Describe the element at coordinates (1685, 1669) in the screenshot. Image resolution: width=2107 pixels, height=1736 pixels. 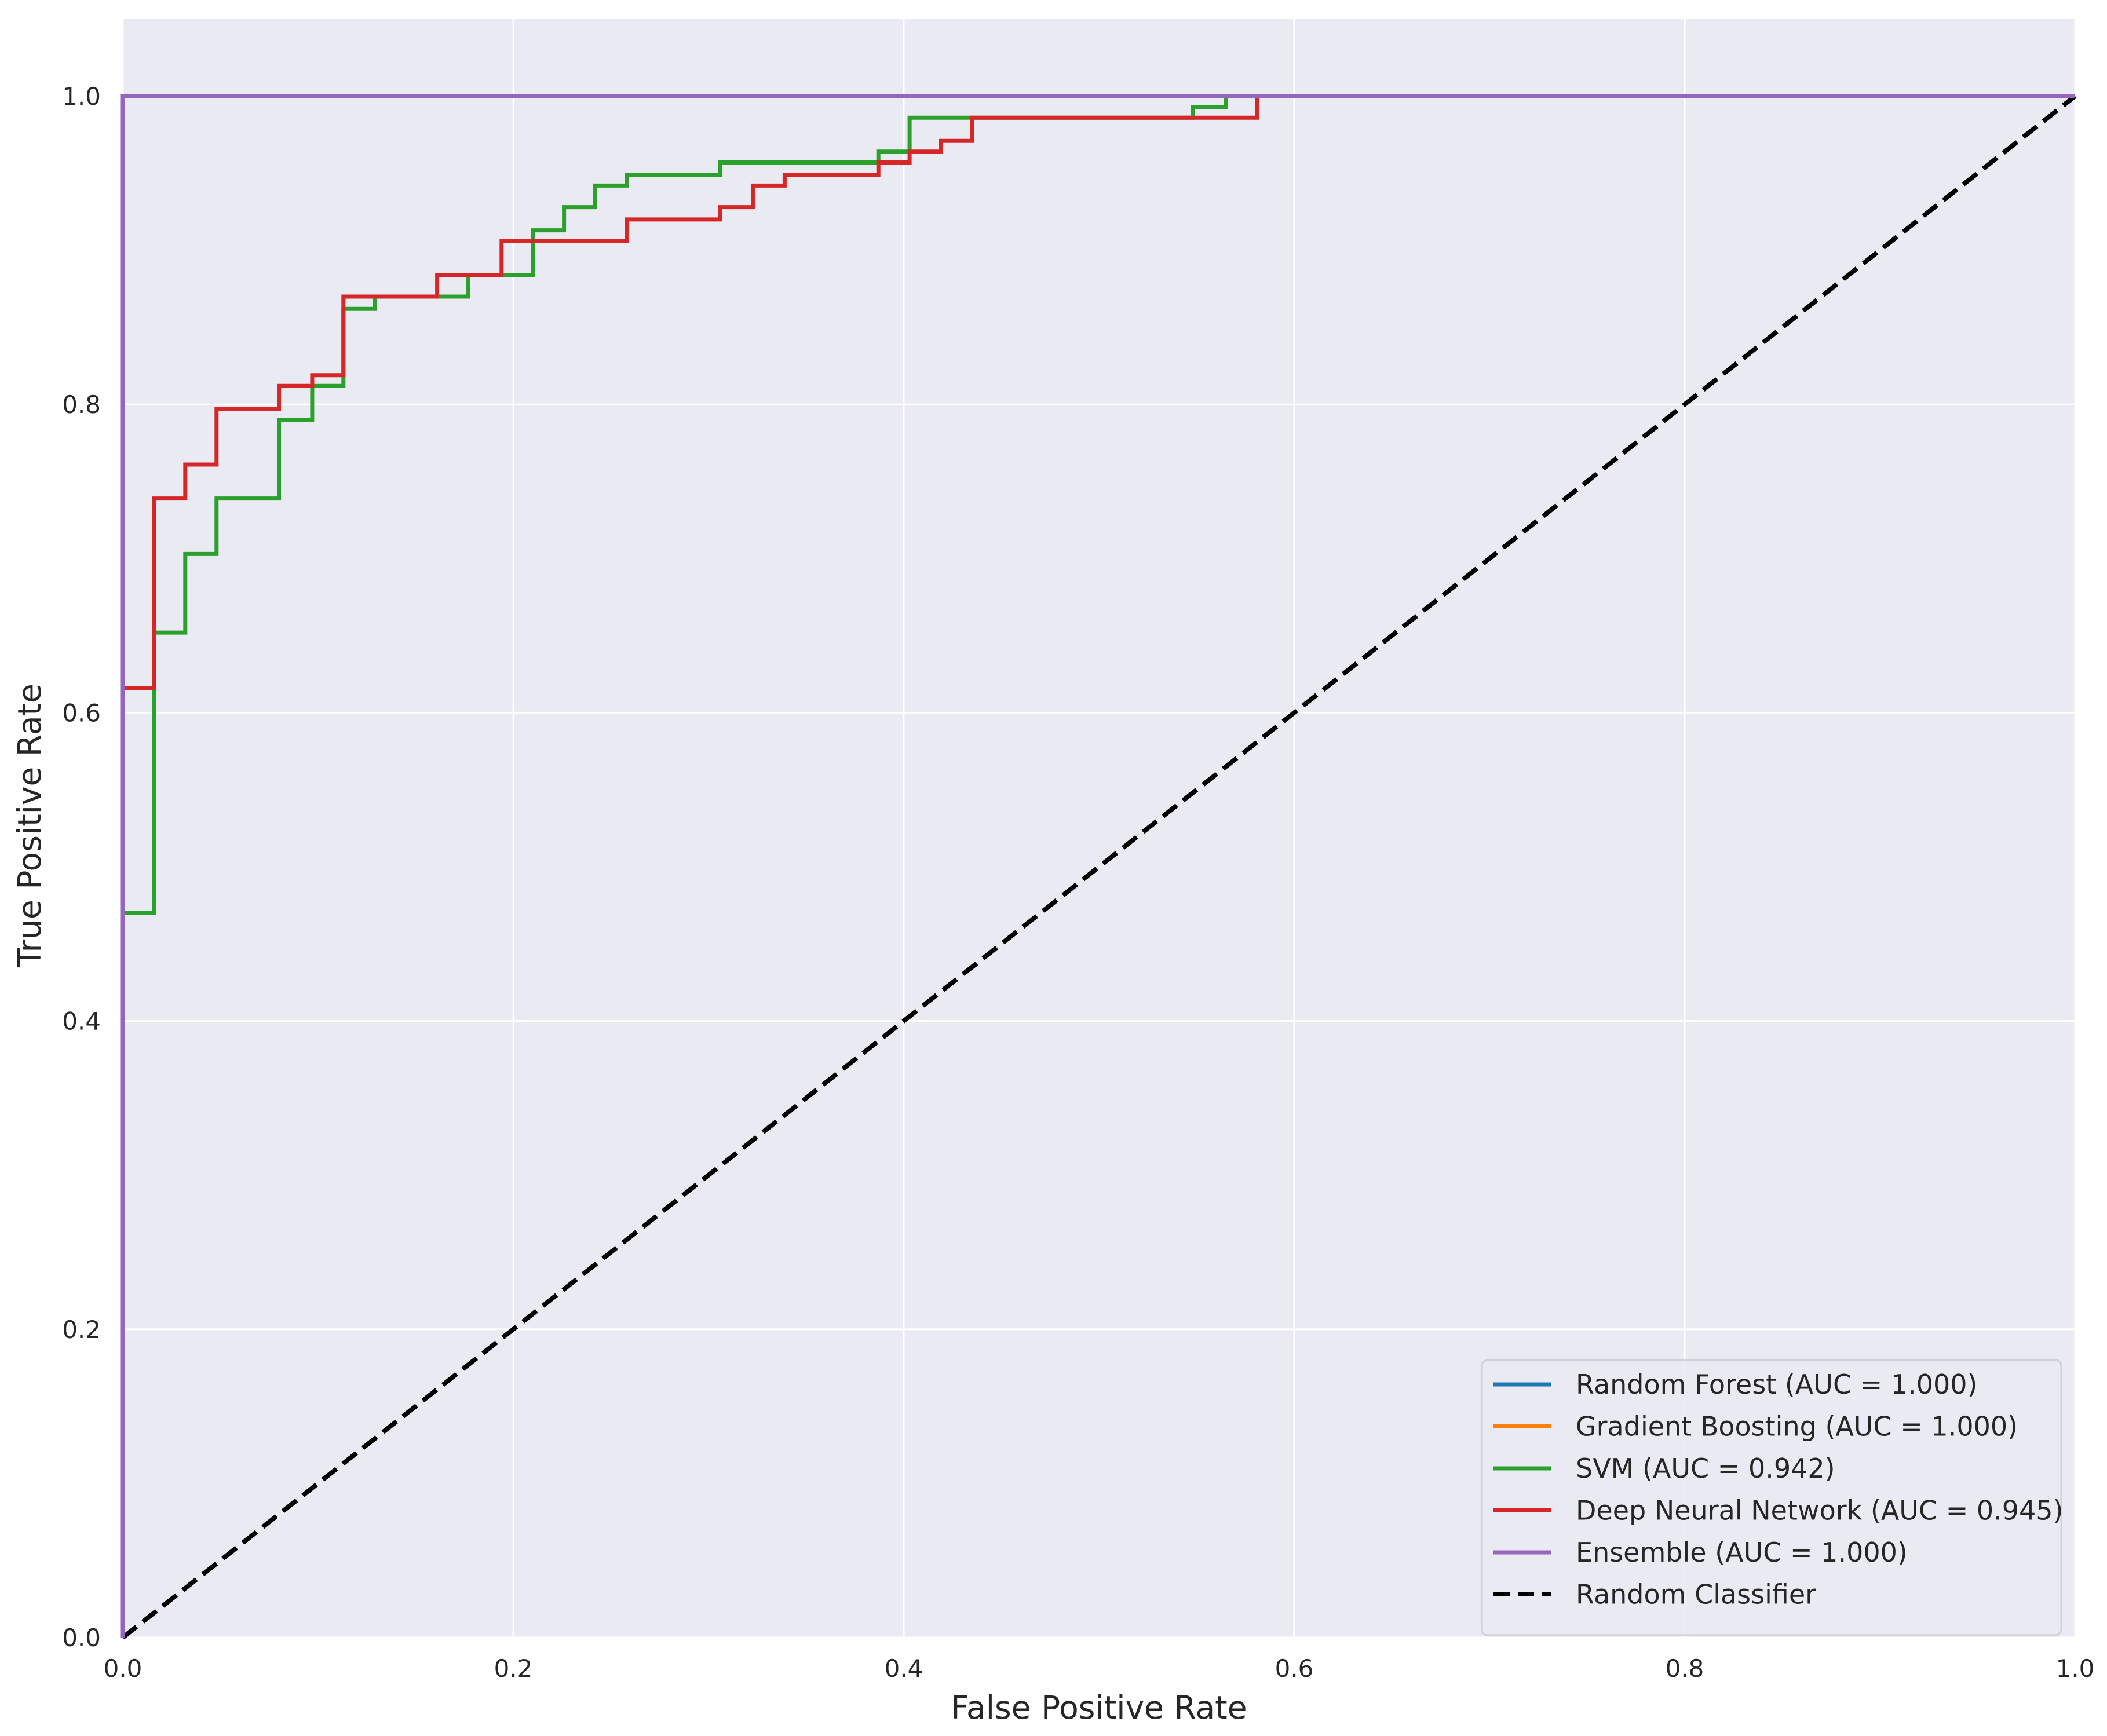
I see `x-tick-label-4: 0.8` at that location.